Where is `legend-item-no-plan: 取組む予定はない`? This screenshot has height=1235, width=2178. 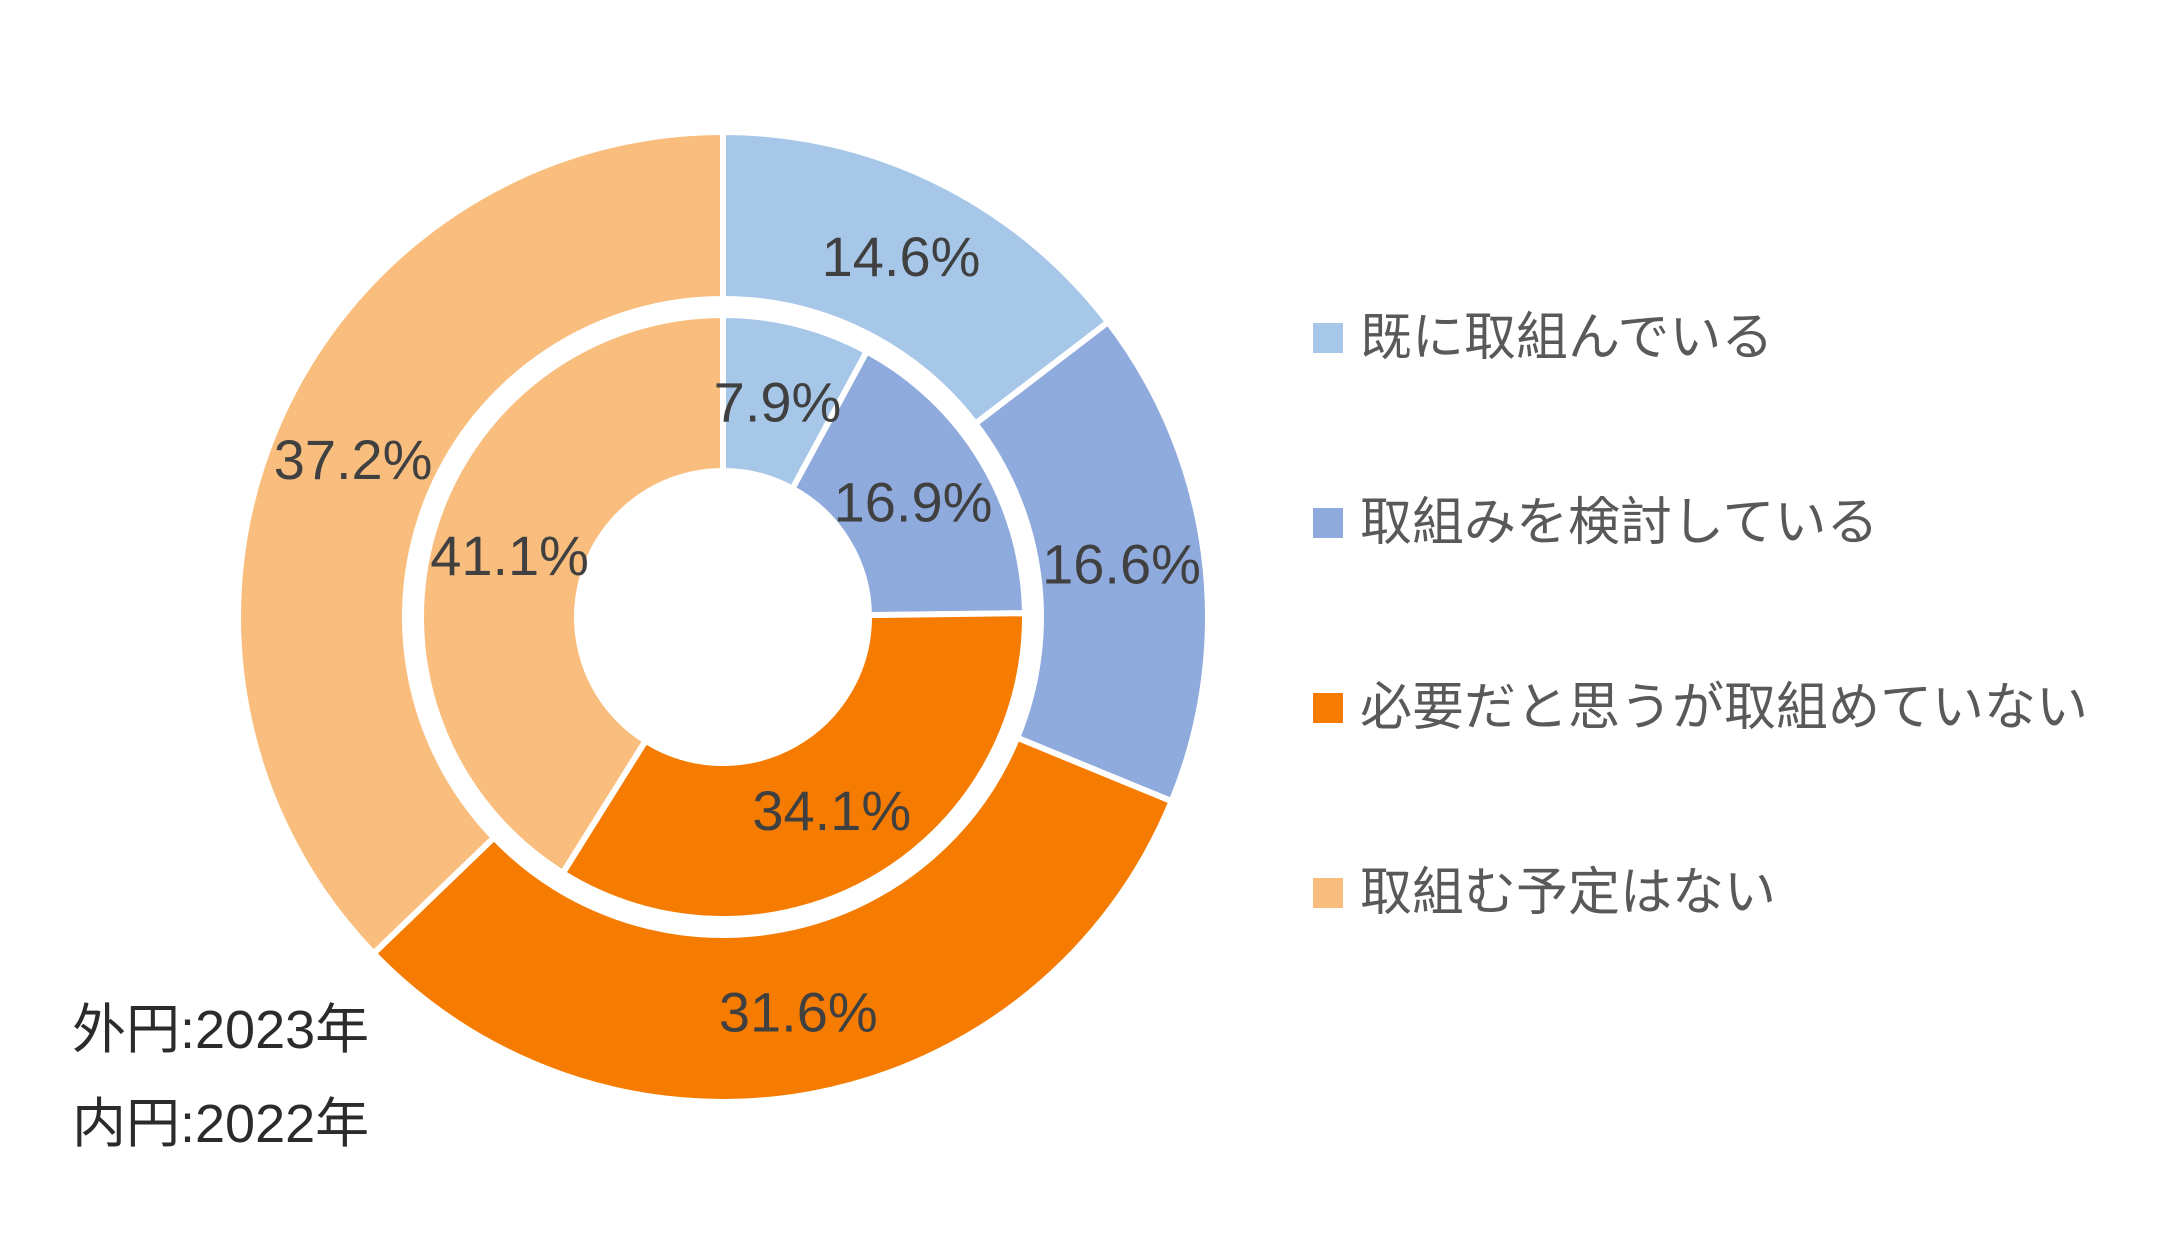 legend-item-no-plan: 取組む予定はない is located at coordinates (1700, 893).